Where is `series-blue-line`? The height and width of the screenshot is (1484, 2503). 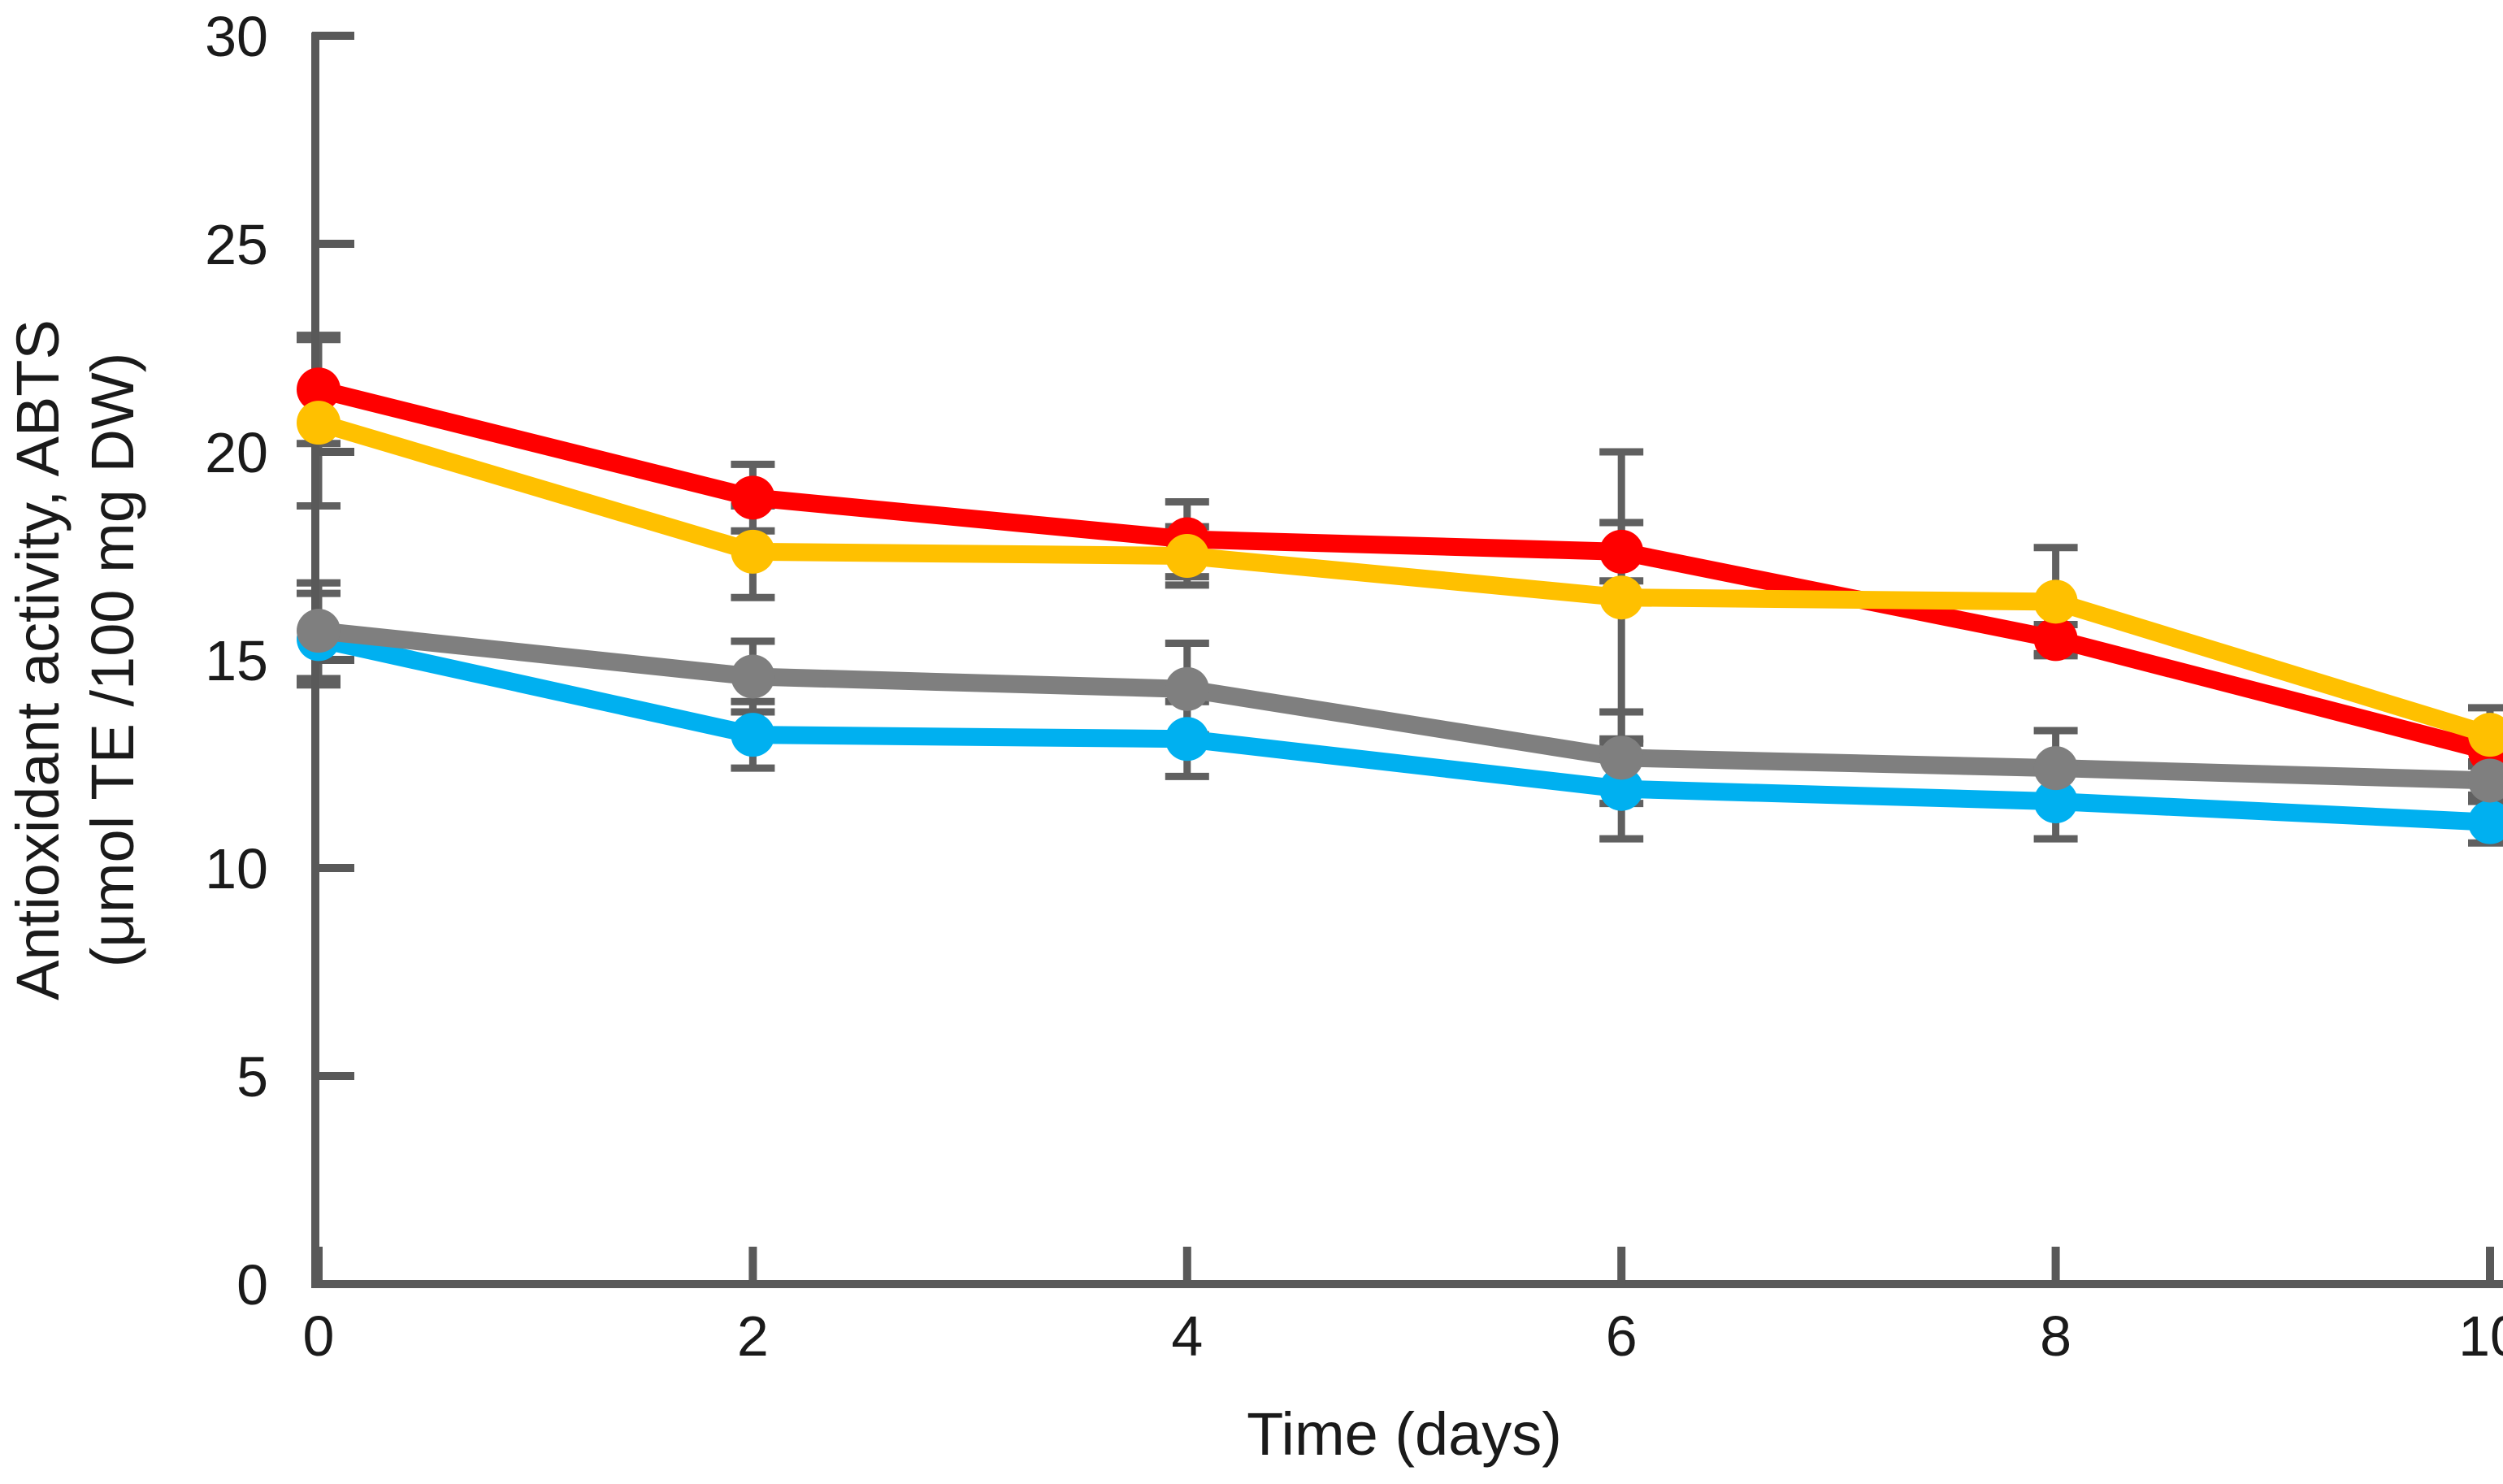 series-blue-line is located at coordinates (1404, 730).